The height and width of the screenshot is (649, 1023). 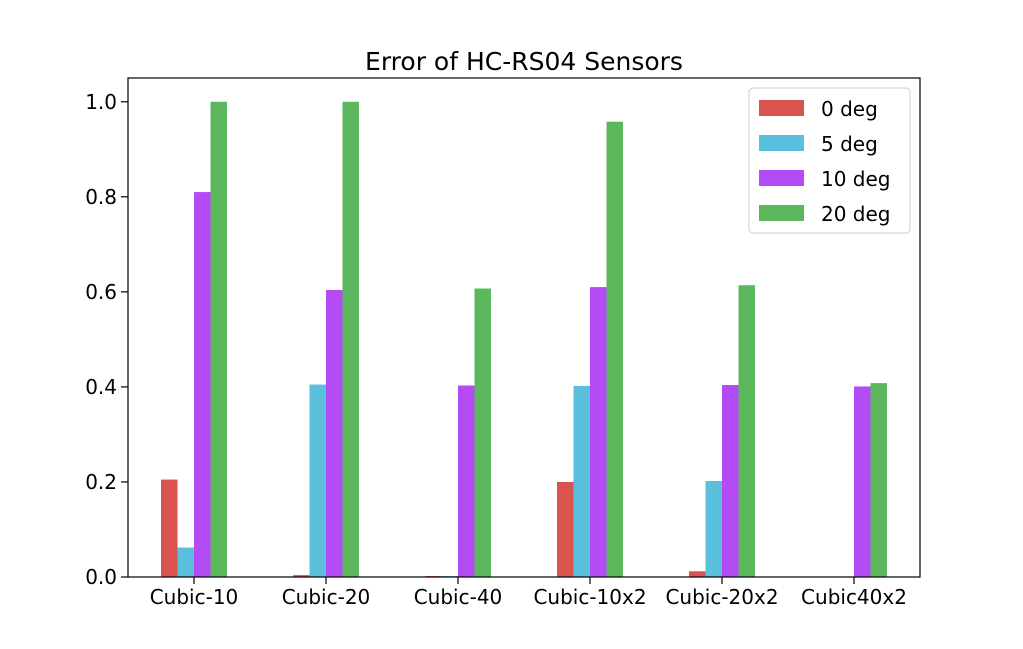 What do you see at coordinates (781, 213) in the screenshot?
I see `legend-swatch-20-deg` at bounding box center [781, 213].